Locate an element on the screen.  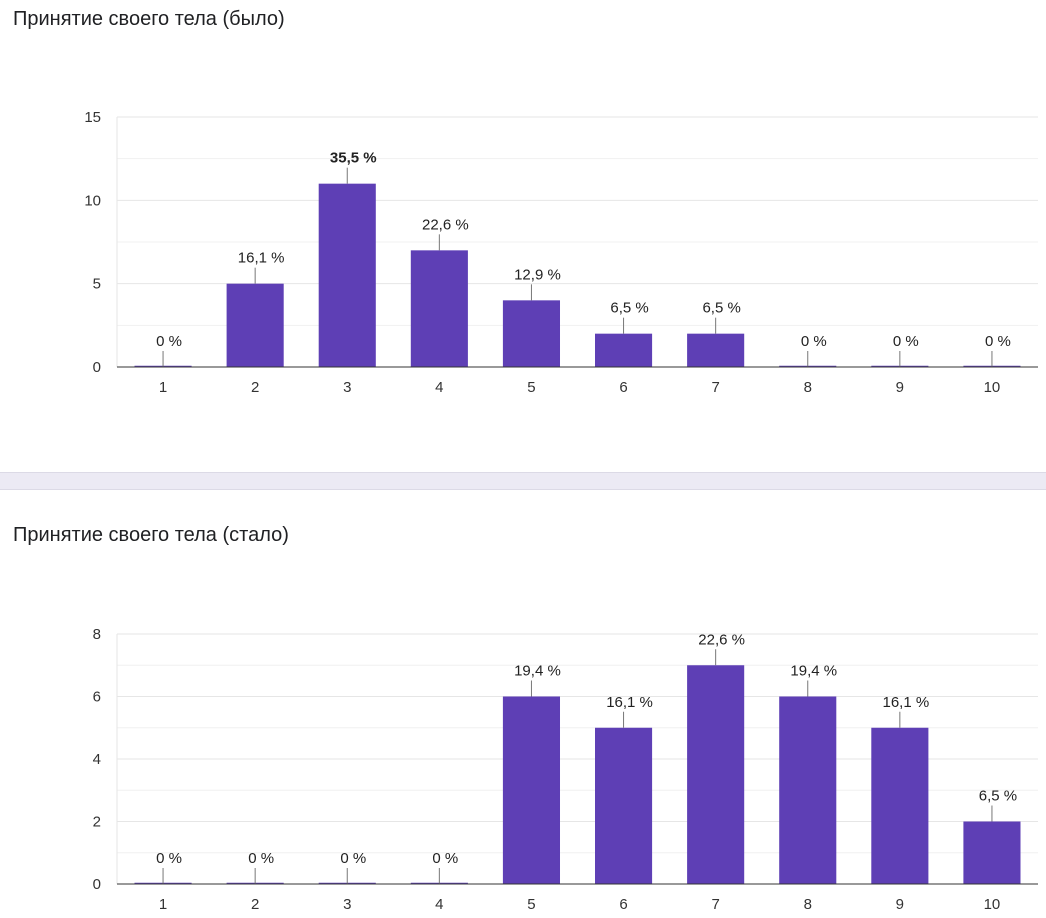
y-tick-label: 2 is located at coordinates (97, 822).